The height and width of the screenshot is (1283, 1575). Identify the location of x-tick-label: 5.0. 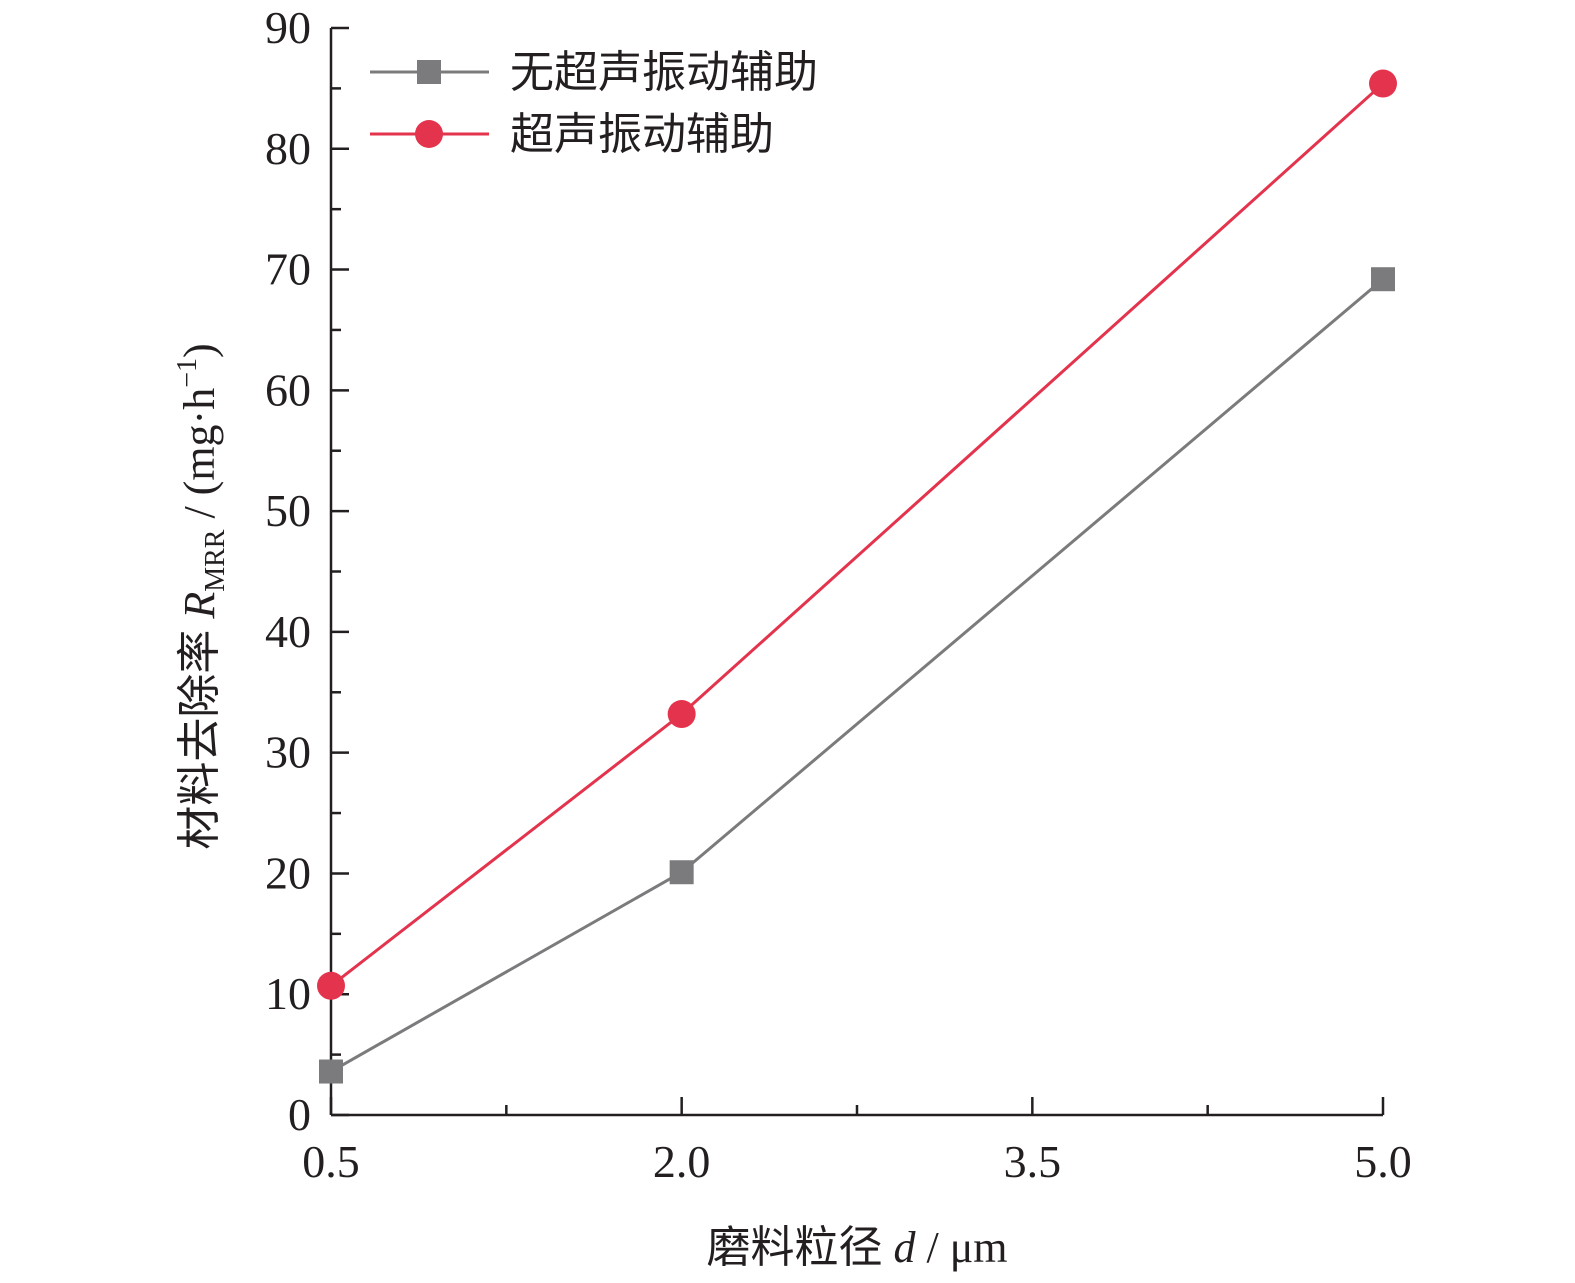
(1383, 1161).